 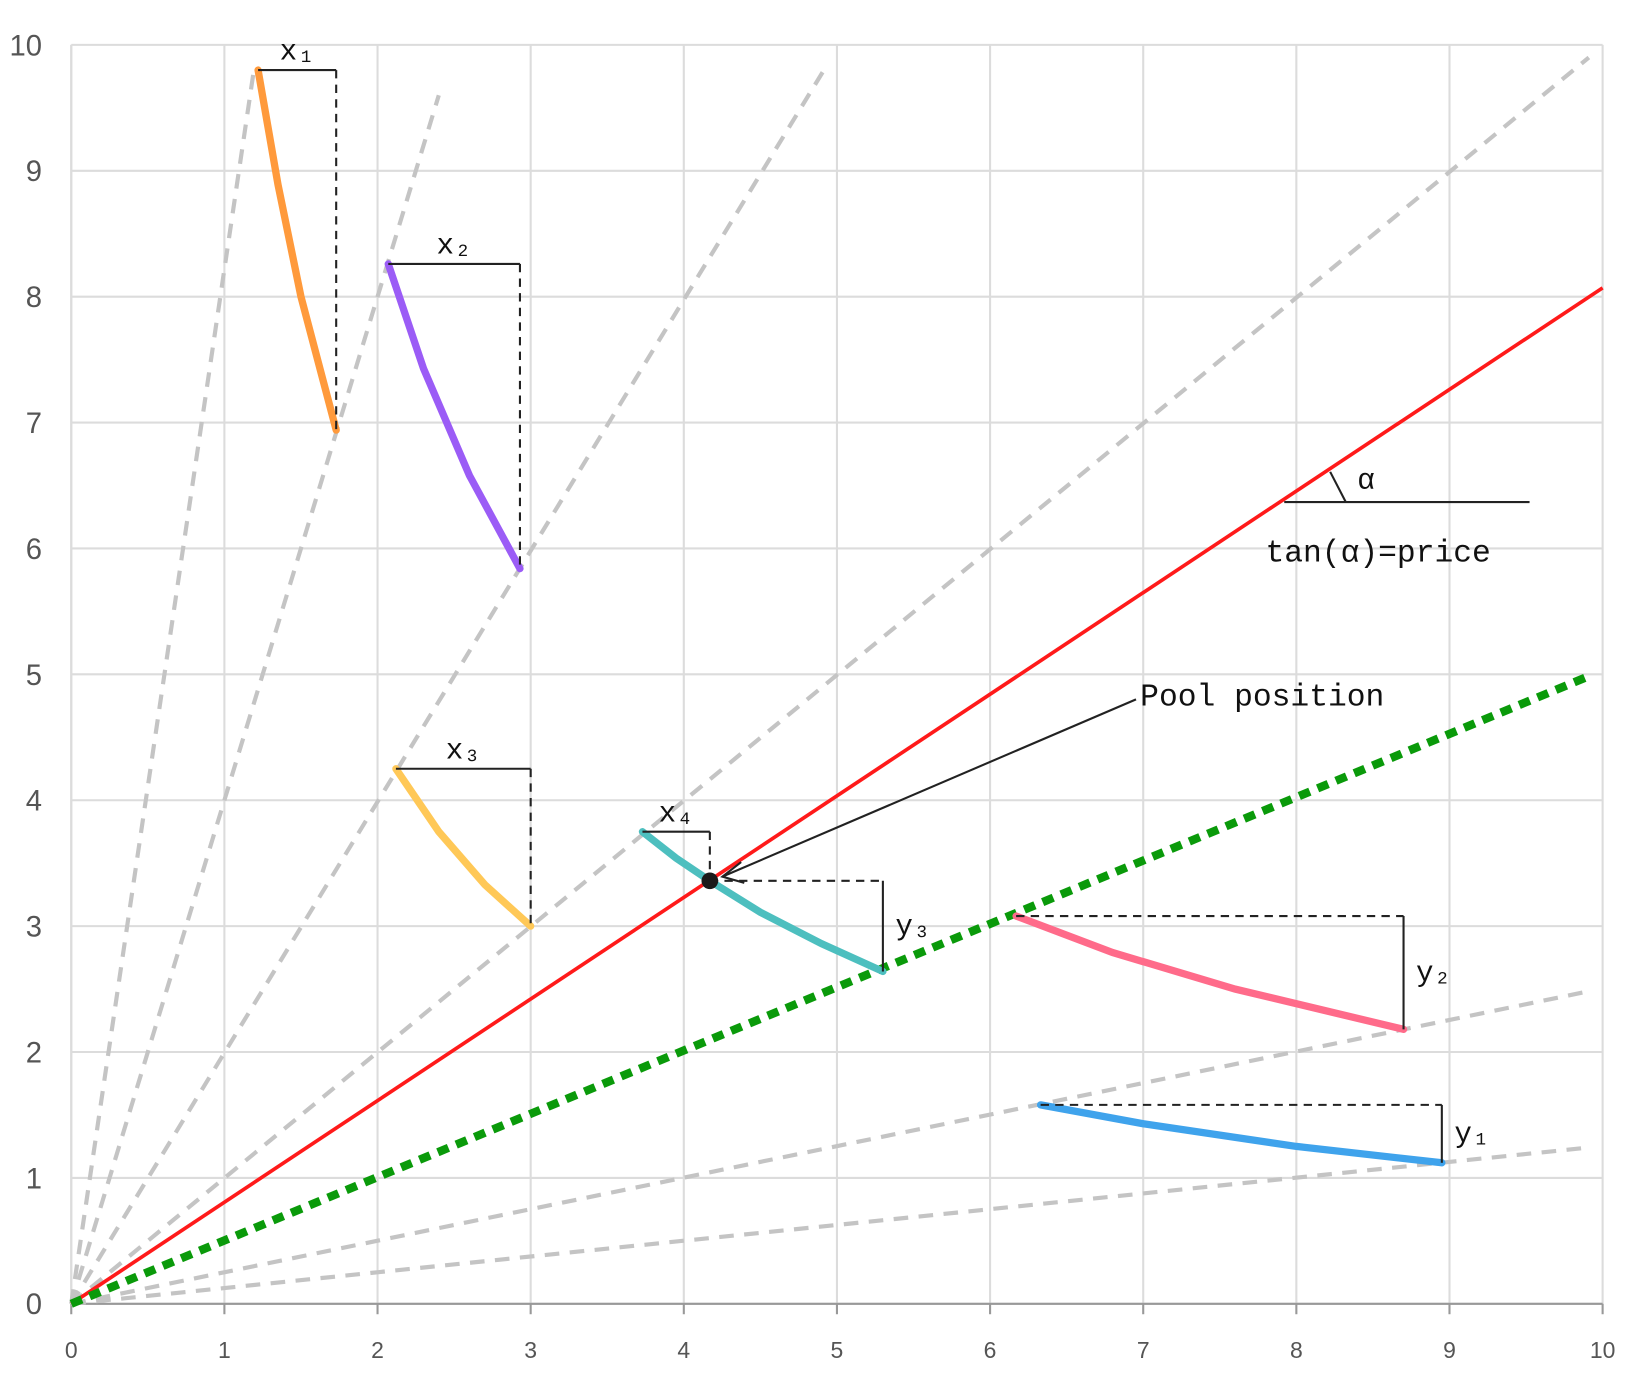 I want to click on y-tick-label: 1, so click(x=34, y=1179).